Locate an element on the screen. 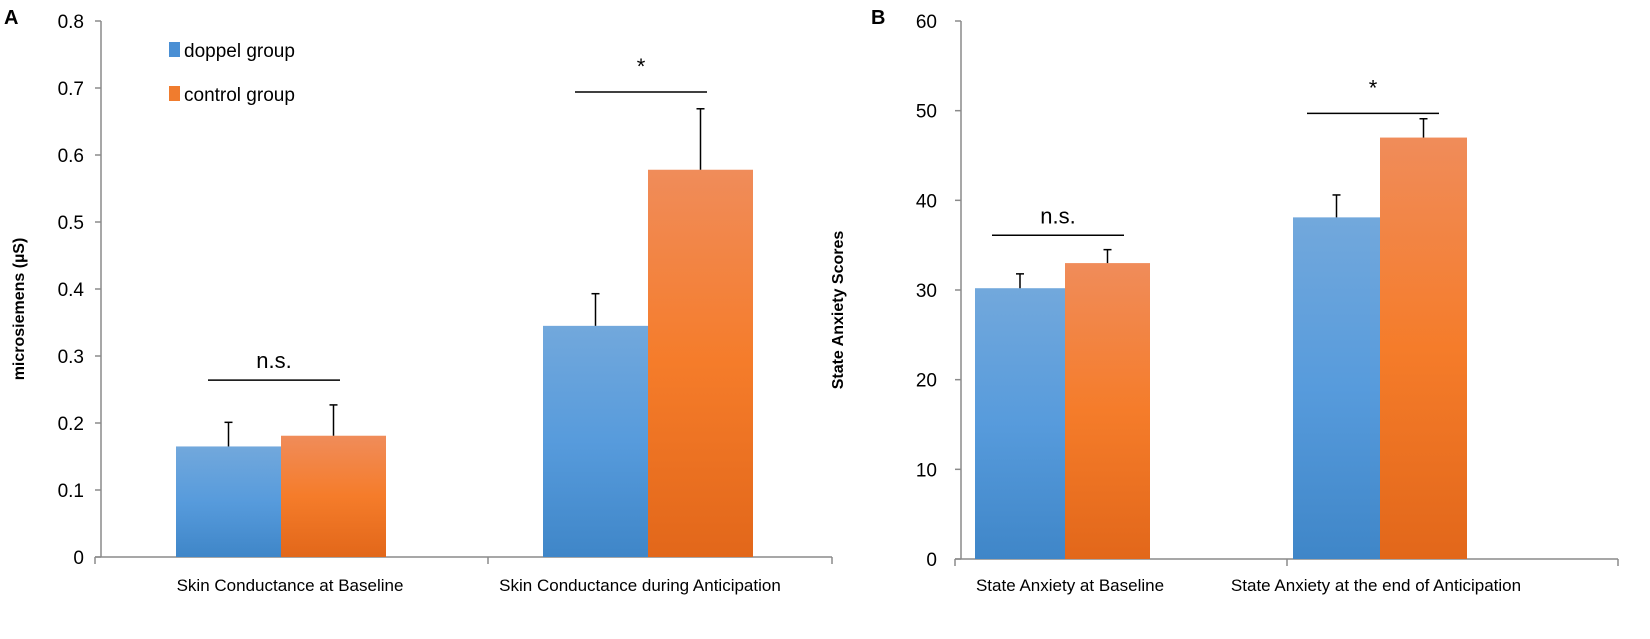  legend-swatch-doppel is located at coordinates (174, 49).